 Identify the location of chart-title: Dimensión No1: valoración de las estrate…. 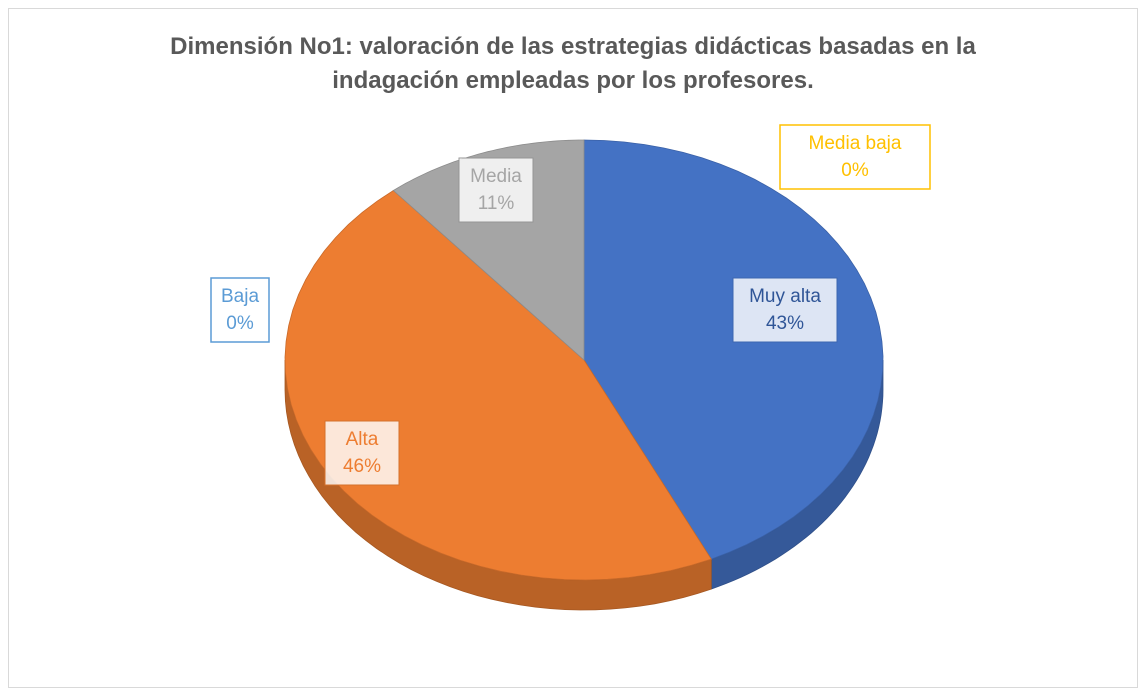
(573, 63).